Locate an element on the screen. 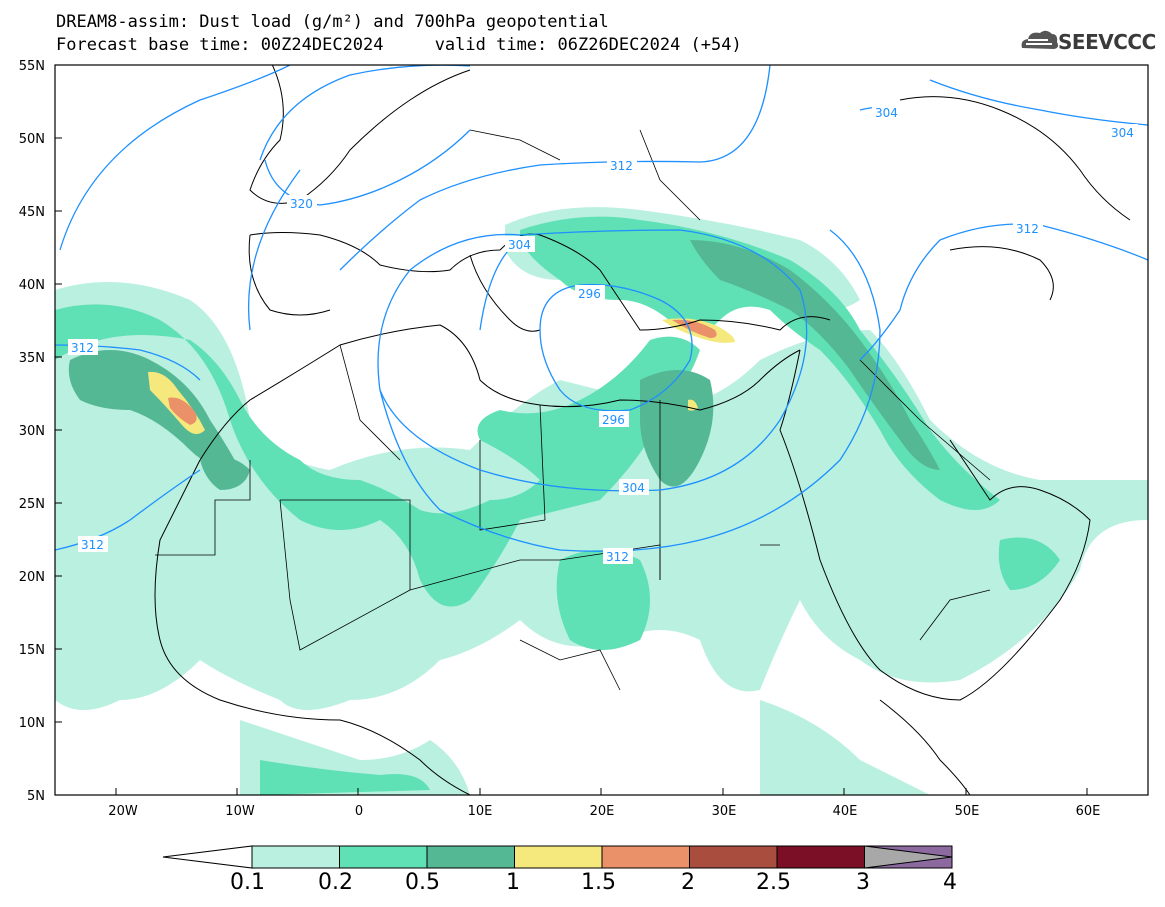 The image size is (1165, 907). colorbar-tick-label: 3 is located at coordinates (863, 882).